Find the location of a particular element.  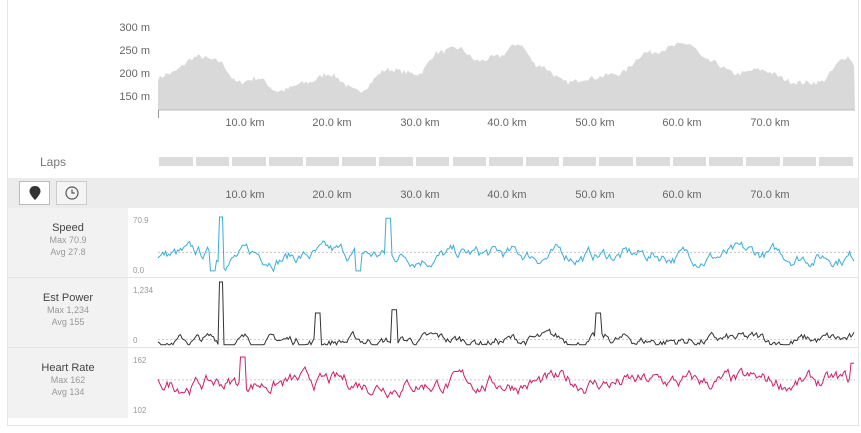

speed-max: Max 70.9 is located at coordinates (68, 240).